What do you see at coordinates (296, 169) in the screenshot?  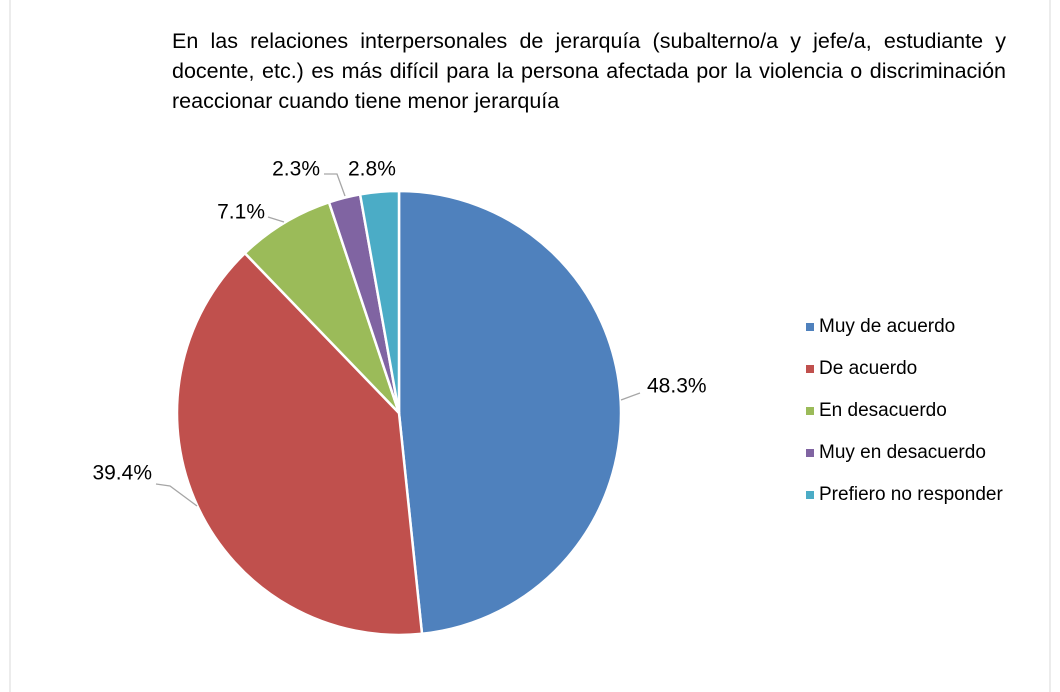 I see `data-label: 2.3%` at bounding box center [296, 169].